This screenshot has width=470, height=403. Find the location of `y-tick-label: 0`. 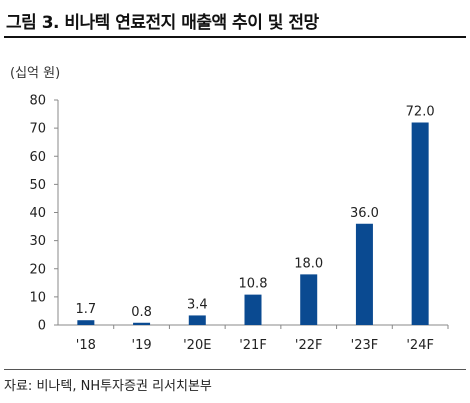

y-tick-label: 0 is located at coordinates (42, 326).